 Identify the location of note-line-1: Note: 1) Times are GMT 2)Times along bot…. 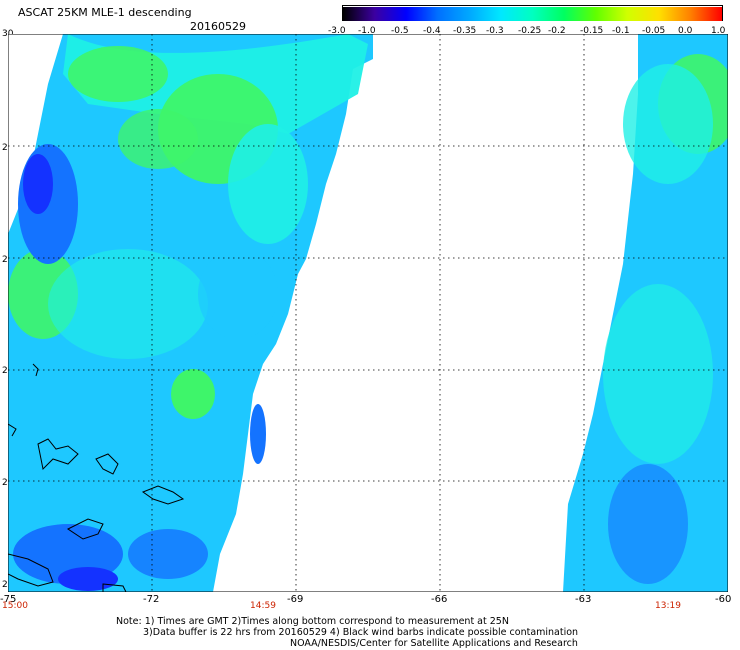
(312, 621).